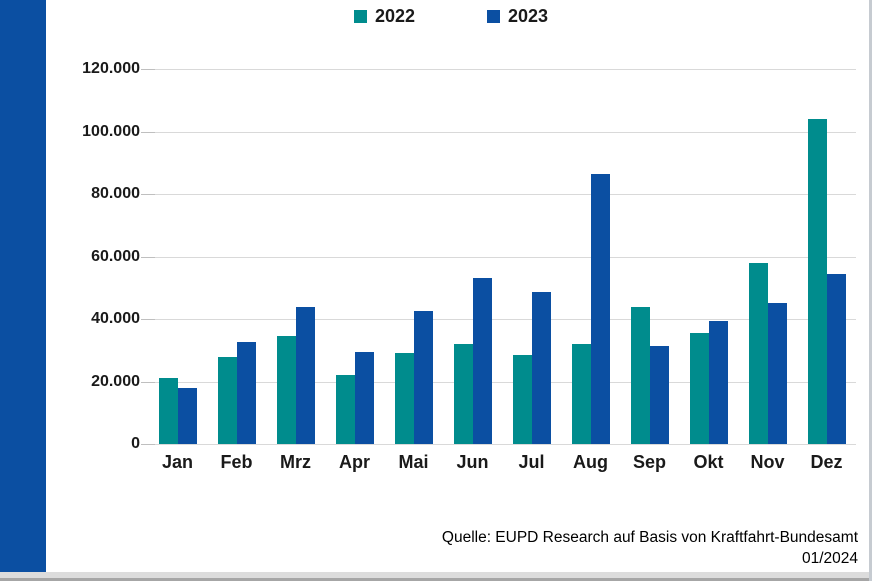 This screenshot has width=872, height=581. I want to click on bar-group-mrz, so click(295, 256).